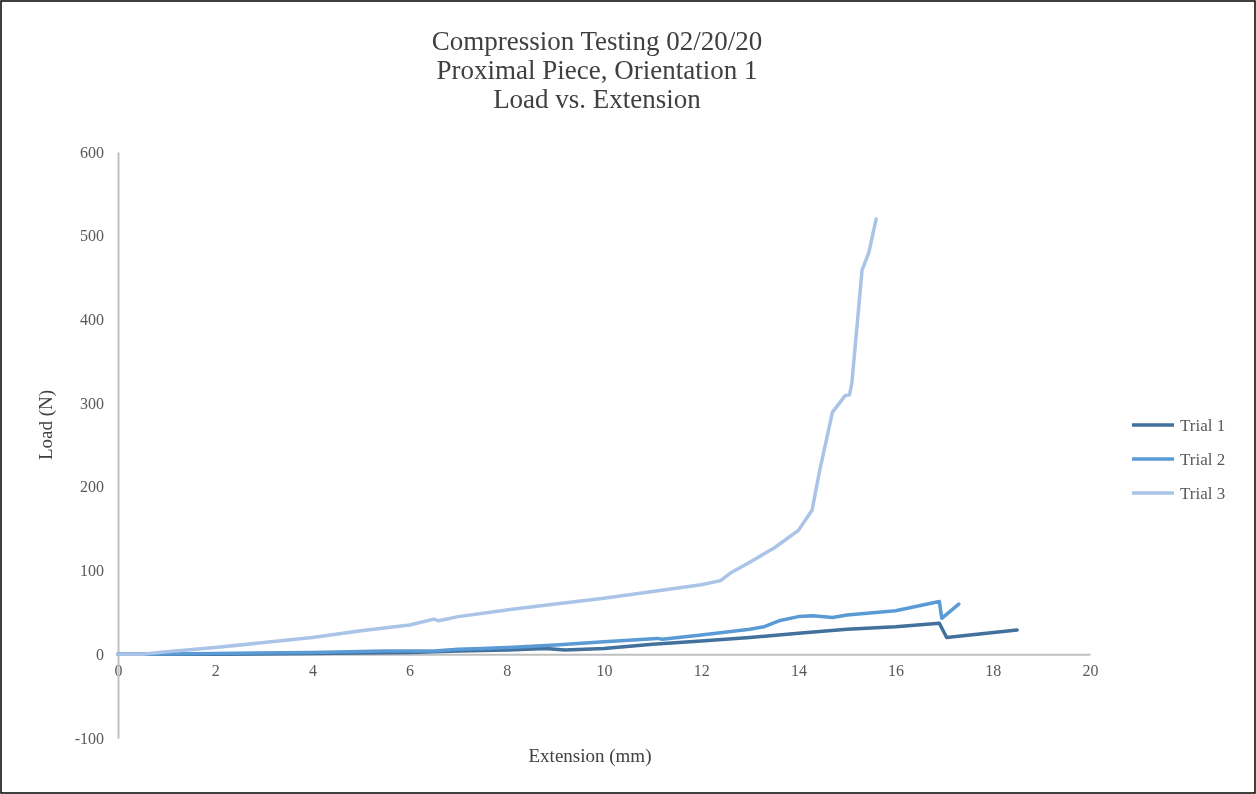  Describe the element at coordinates (798, 670) in the screenshot. I see `x-tick-label: 14` at that location.